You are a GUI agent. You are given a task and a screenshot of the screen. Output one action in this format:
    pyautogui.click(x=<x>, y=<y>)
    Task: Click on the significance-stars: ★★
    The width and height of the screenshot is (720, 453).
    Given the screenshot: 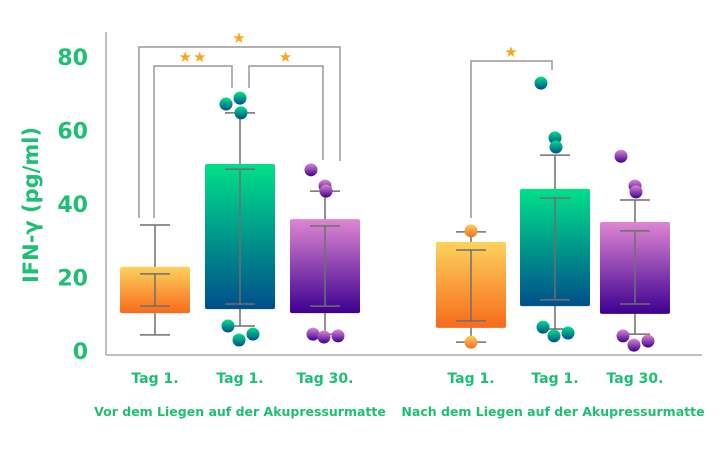 What is the action you would take?
    pyautogui.click(x=193, y=57)
    